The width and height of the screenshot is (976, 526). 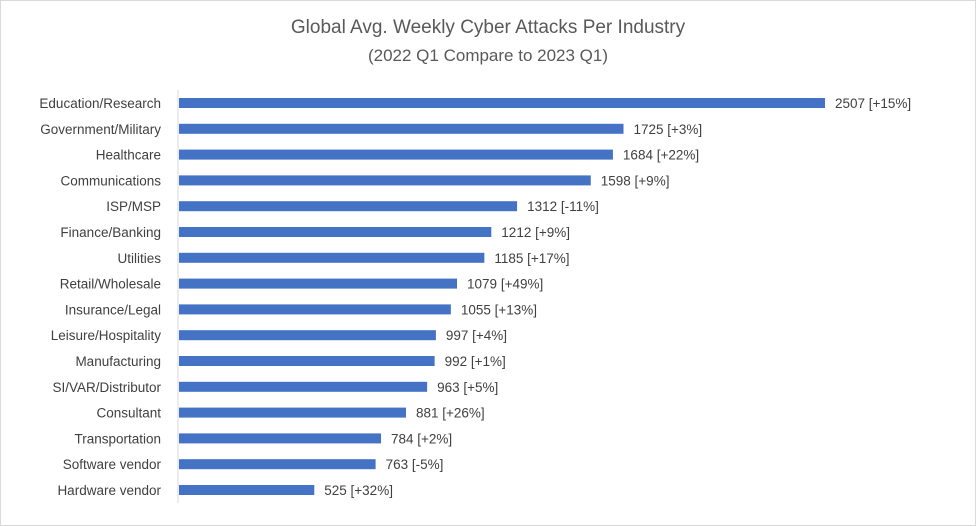 What do you see at coordinates (110, 232) in the screenshot?
I see `category-label: Finance/Banking` at bounding box center [110, 232].